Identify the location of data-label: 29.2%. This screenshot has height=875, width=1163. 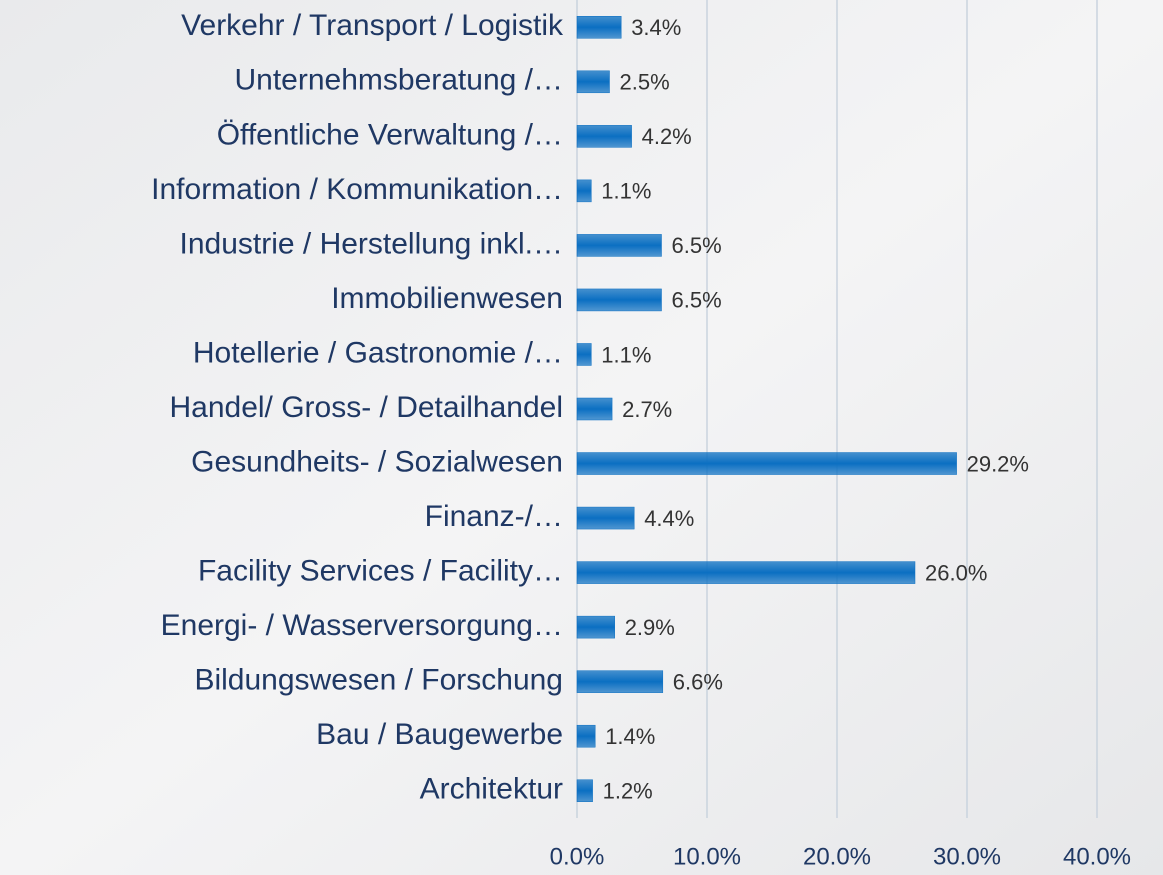
(998, 463).